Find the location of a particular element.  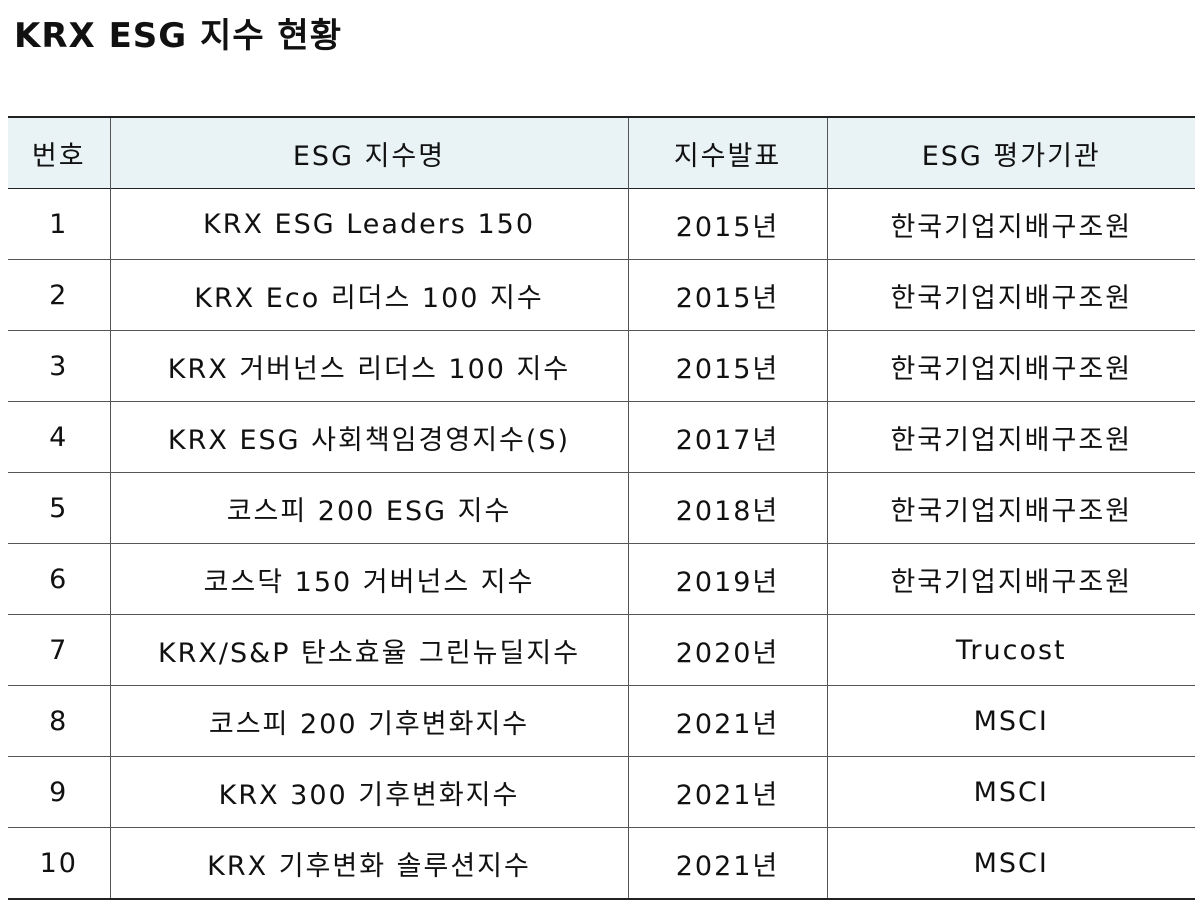

table-row: 3 KRX 거버넌스 리더스 100 지수 2015년 한국기업지배구조원 is located at coordinates (601, 366).